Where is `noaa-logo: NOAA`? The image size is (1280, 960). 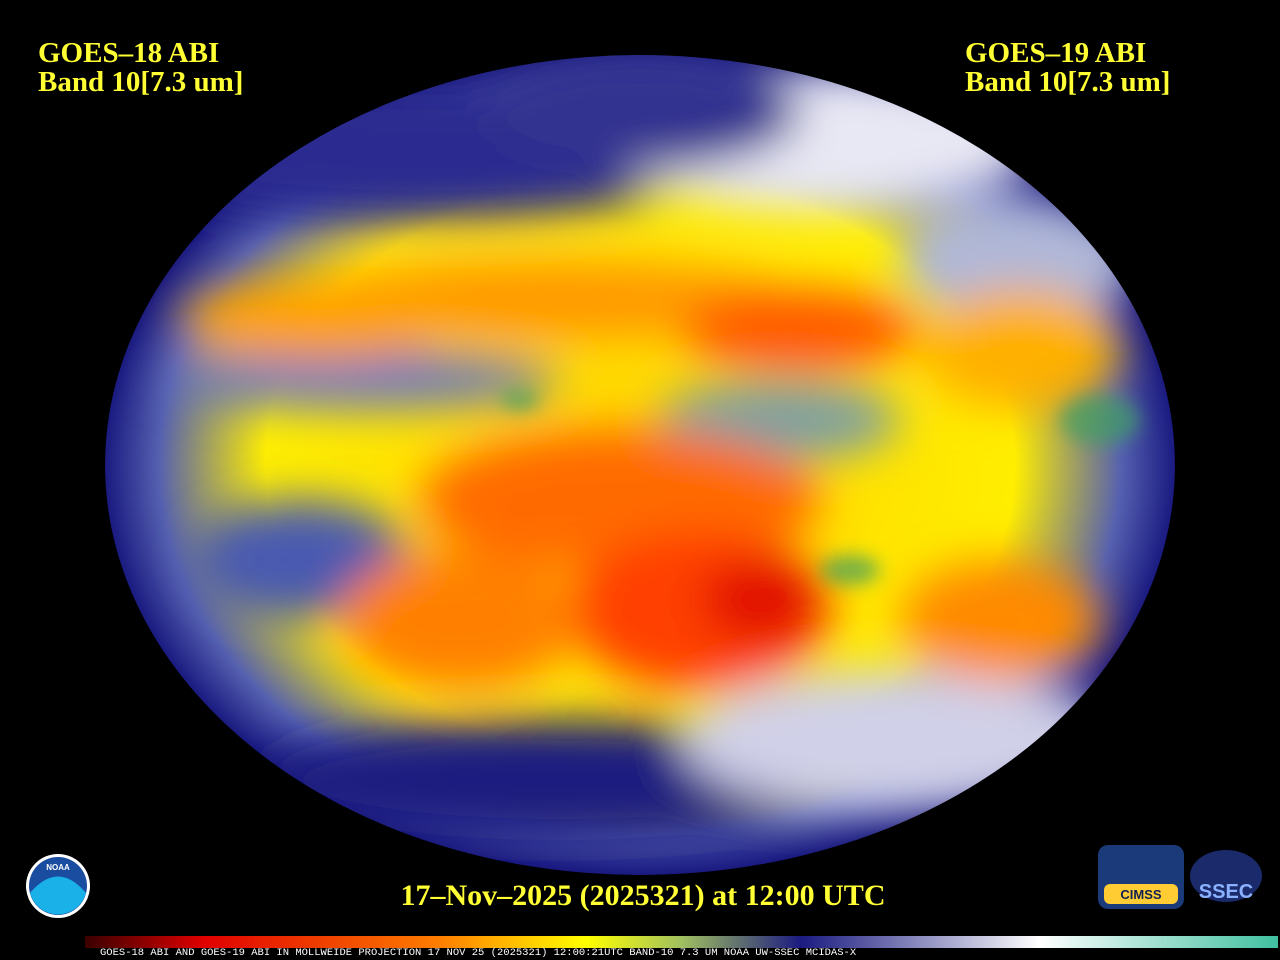
noaa-logo: NOAA is located at coordinates (58, 886).